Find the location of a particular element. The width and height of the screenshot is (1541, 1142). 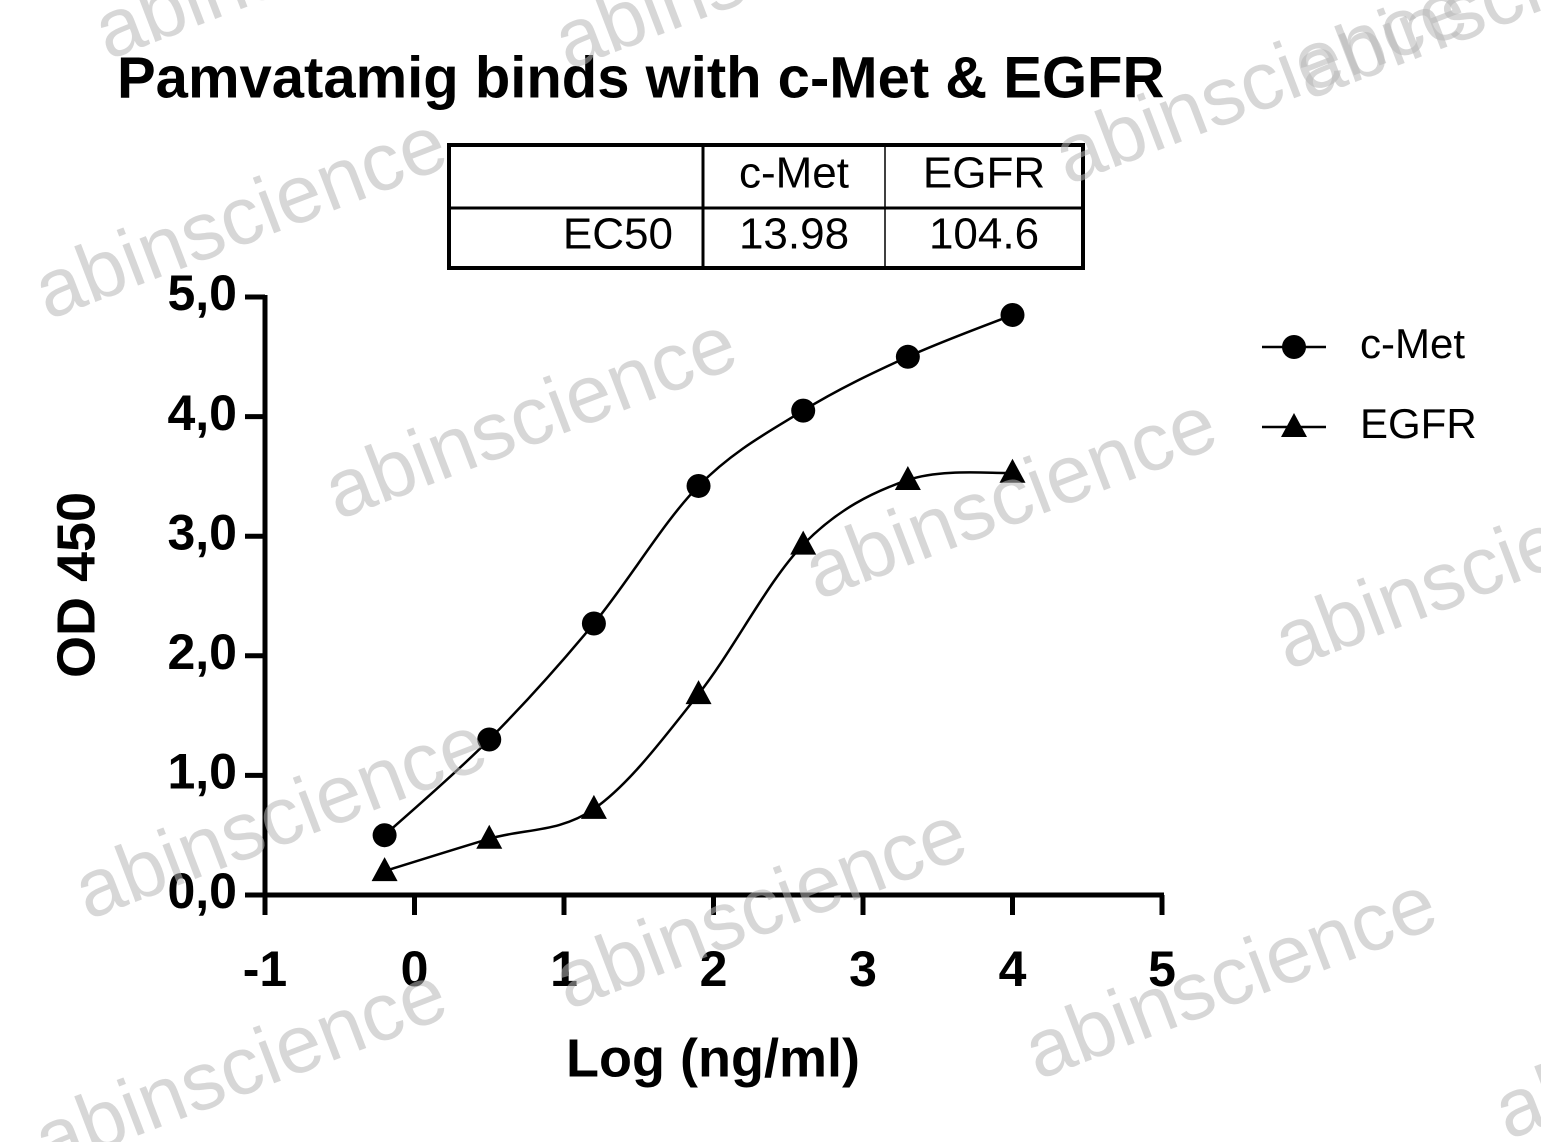

table-cell: 13.98 is located at coordinates (794, 234).